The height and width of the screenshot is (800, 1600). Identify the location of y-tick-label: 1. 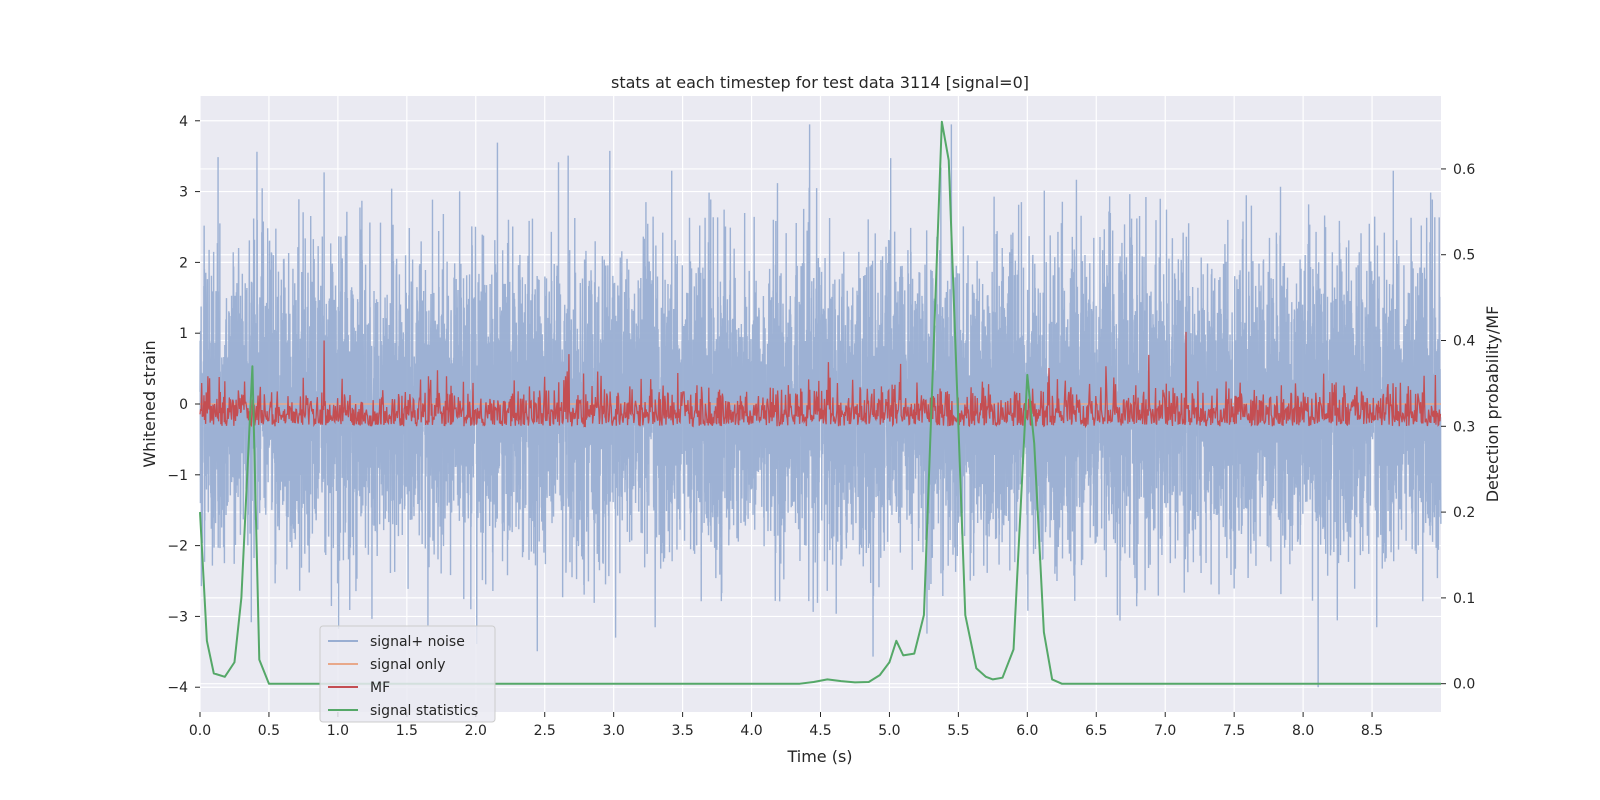
(183, 334).